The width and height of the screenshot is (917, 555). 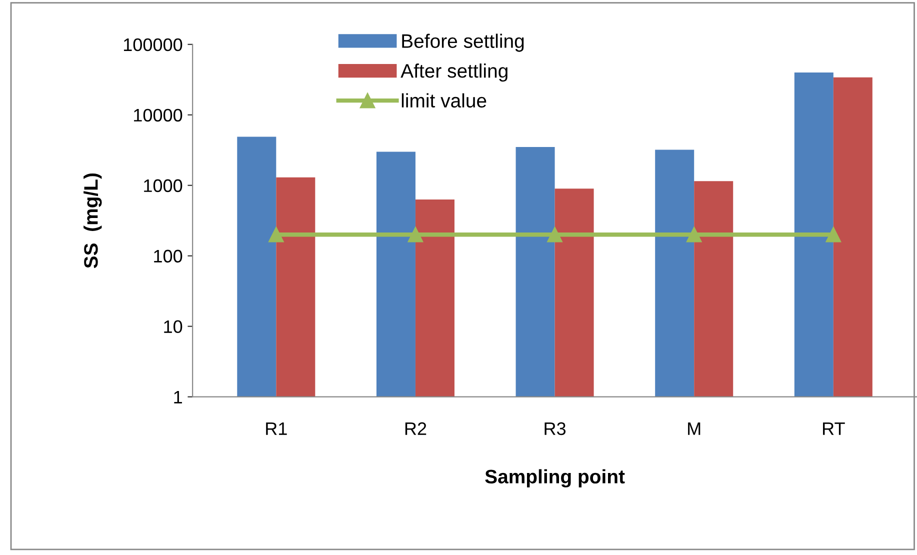 I want to click on y-tick-label: 100, so click(x=168, y=256).